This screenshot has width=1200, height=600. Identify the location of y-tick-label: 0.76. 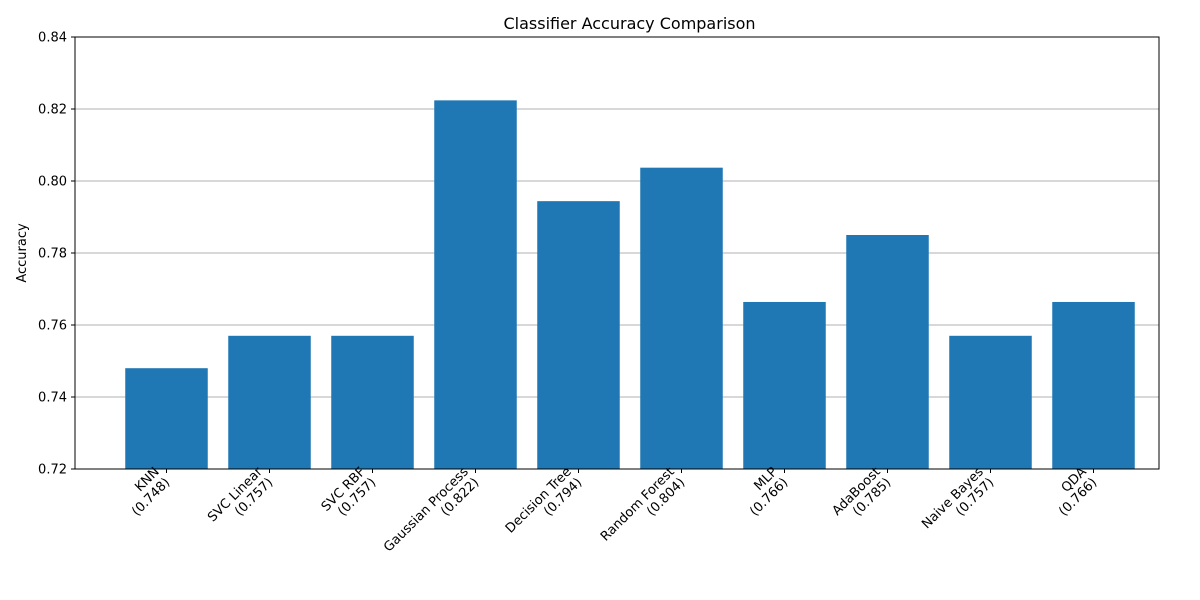
(52, 326).